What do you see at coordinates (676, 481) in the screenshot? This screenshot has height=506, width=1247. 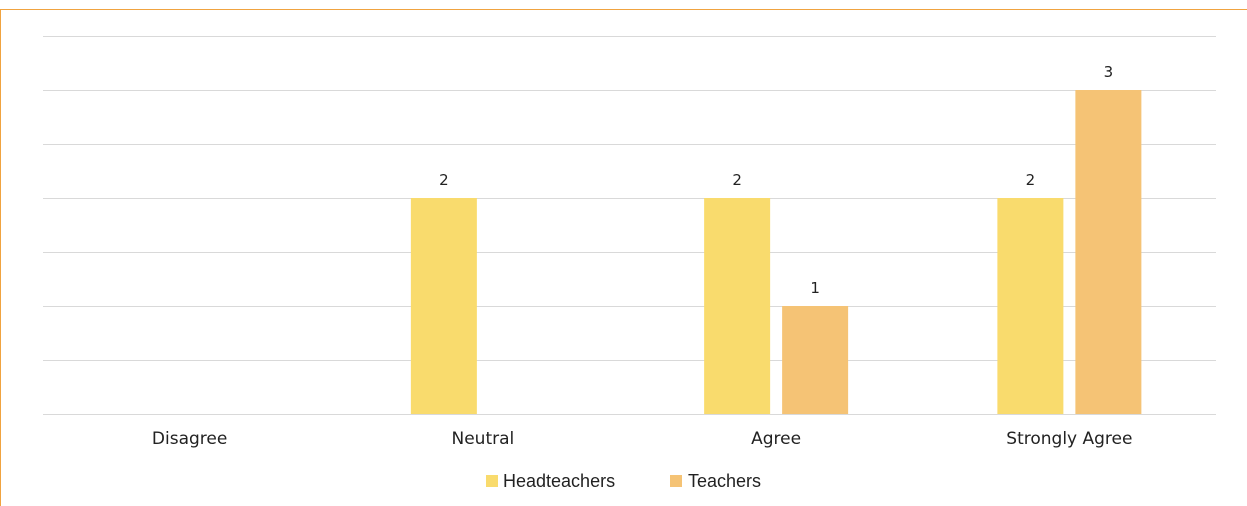 I see `legend-swatch-teachers` at bounding box center [676, 481].